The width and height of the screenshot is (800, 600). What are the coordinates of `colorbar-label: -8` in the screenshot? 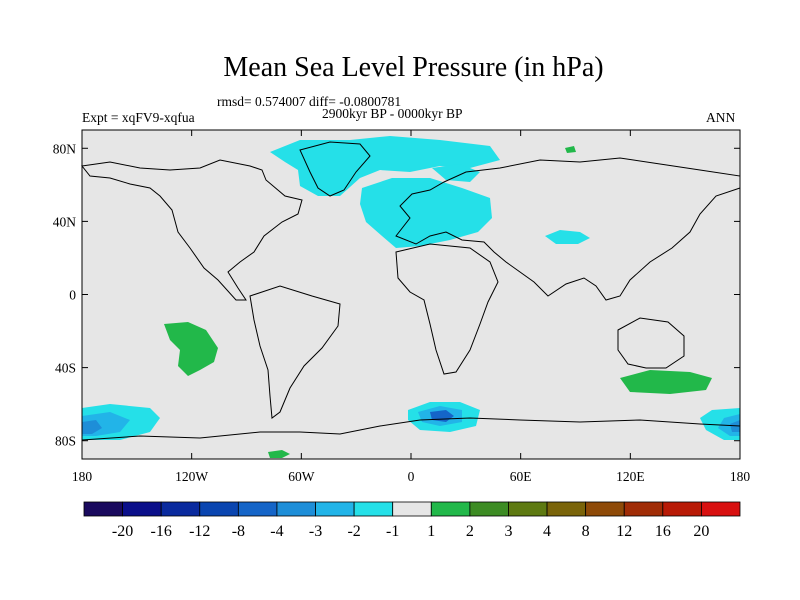 It's located at (238, 531).